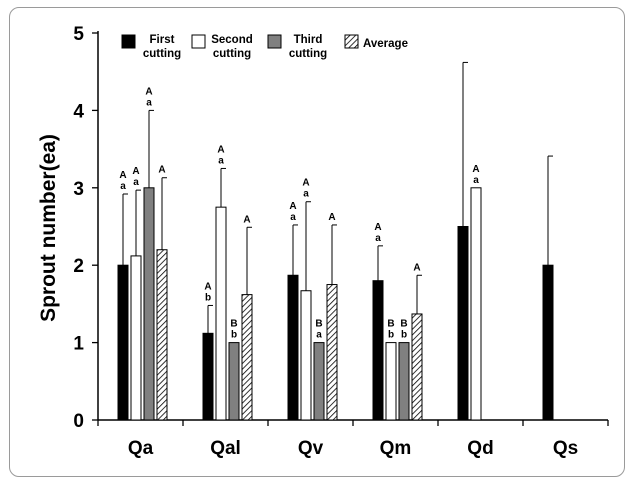 The height and width of the screenshot is (477, 634). I want to click on x-category-label: Qv, so click(311, 448).